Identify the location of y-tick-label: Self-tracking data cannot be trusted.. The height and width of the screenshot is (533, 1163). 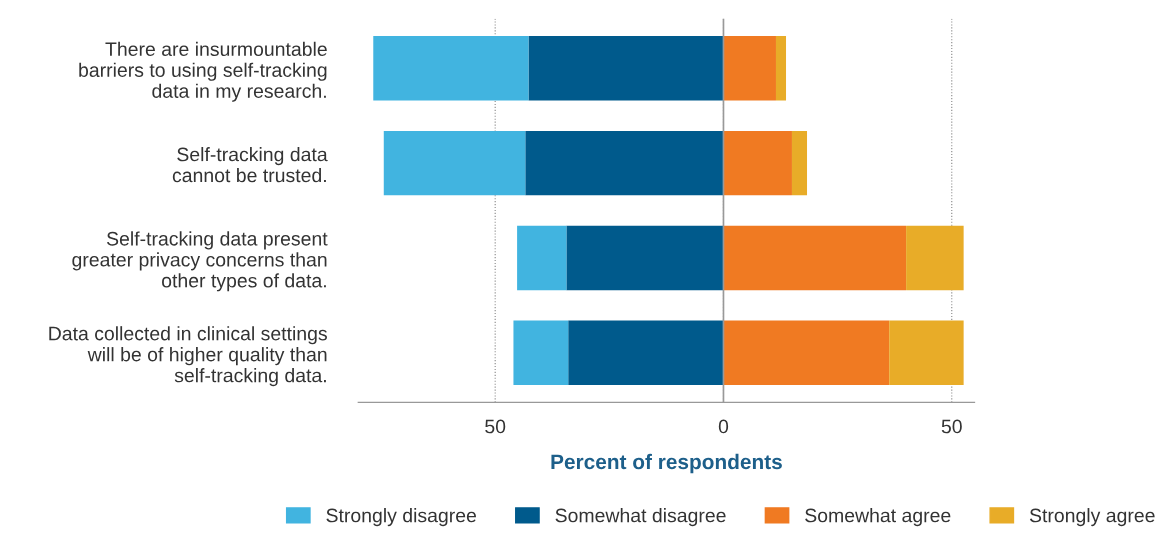
(250, 165).